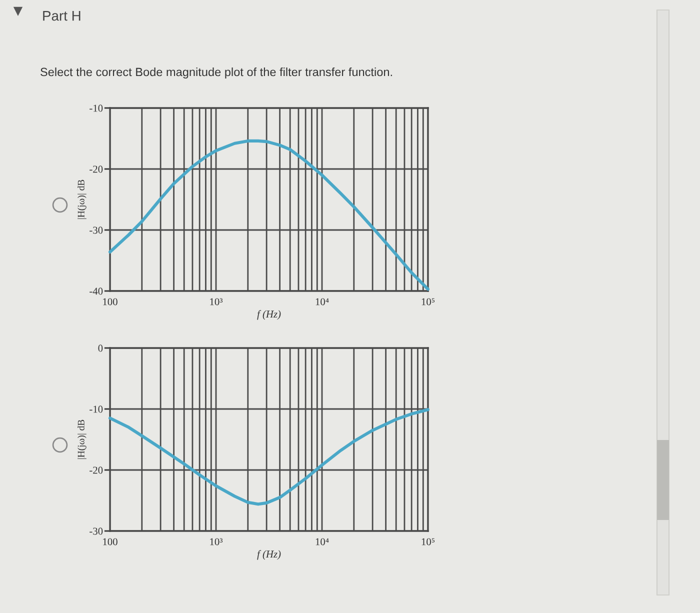 Image resolution: width=700 pixels, height=613 pixels. I want to click on y-tick-label: -40, so click(96, 291).